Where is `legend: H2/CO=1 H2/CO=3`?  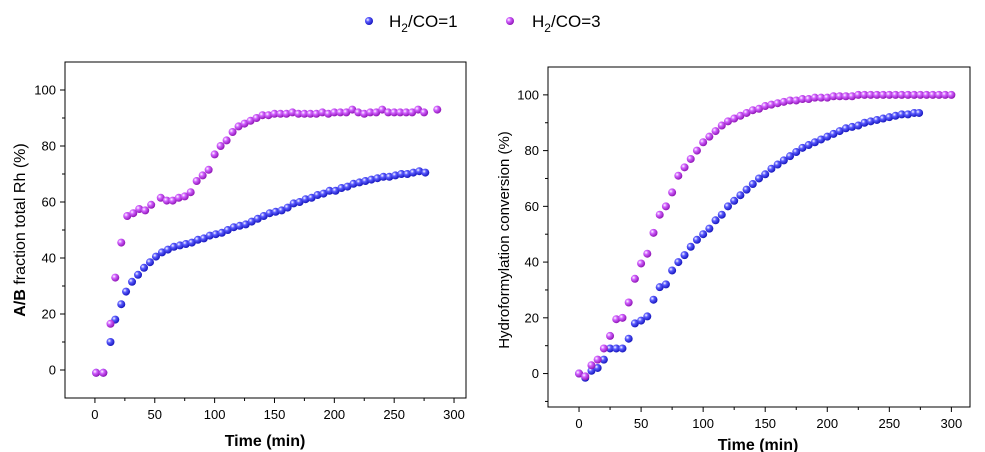 legend: H2/CO=1 H2/CO=3 is located at coordinates (483, 23).